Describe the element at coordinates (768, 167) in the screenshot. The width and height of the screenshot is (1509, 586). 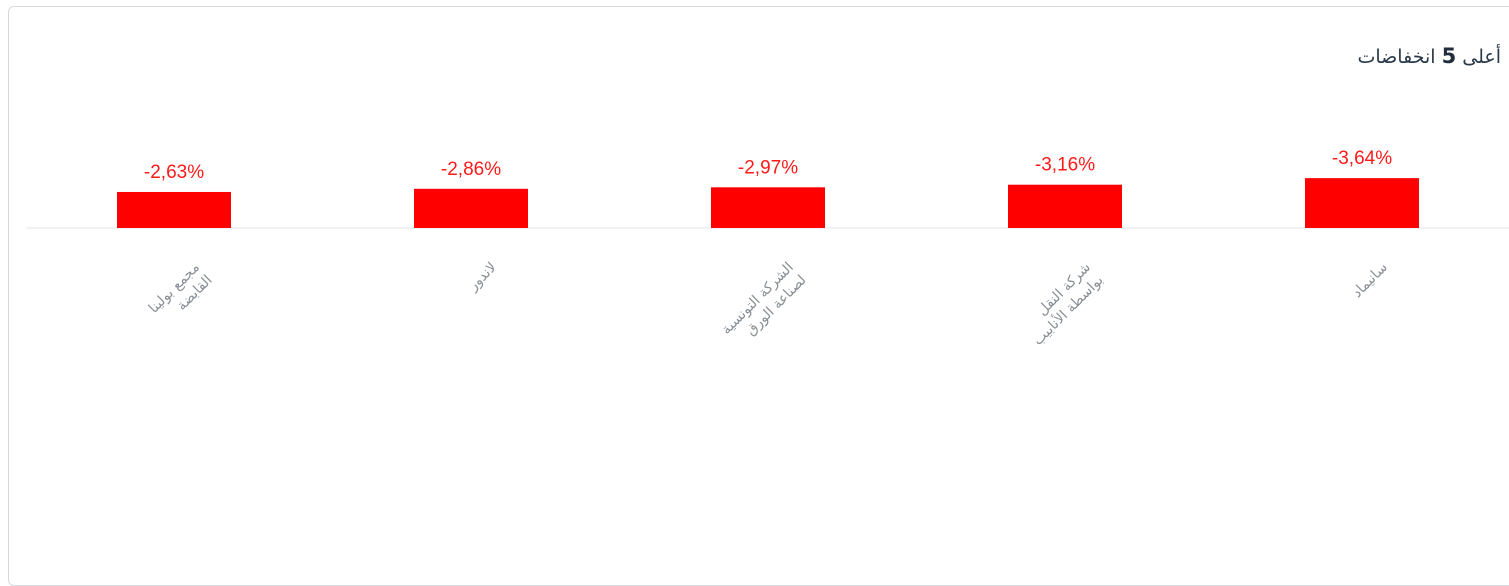
I see `bar-value-label: -2,97%` at that location.